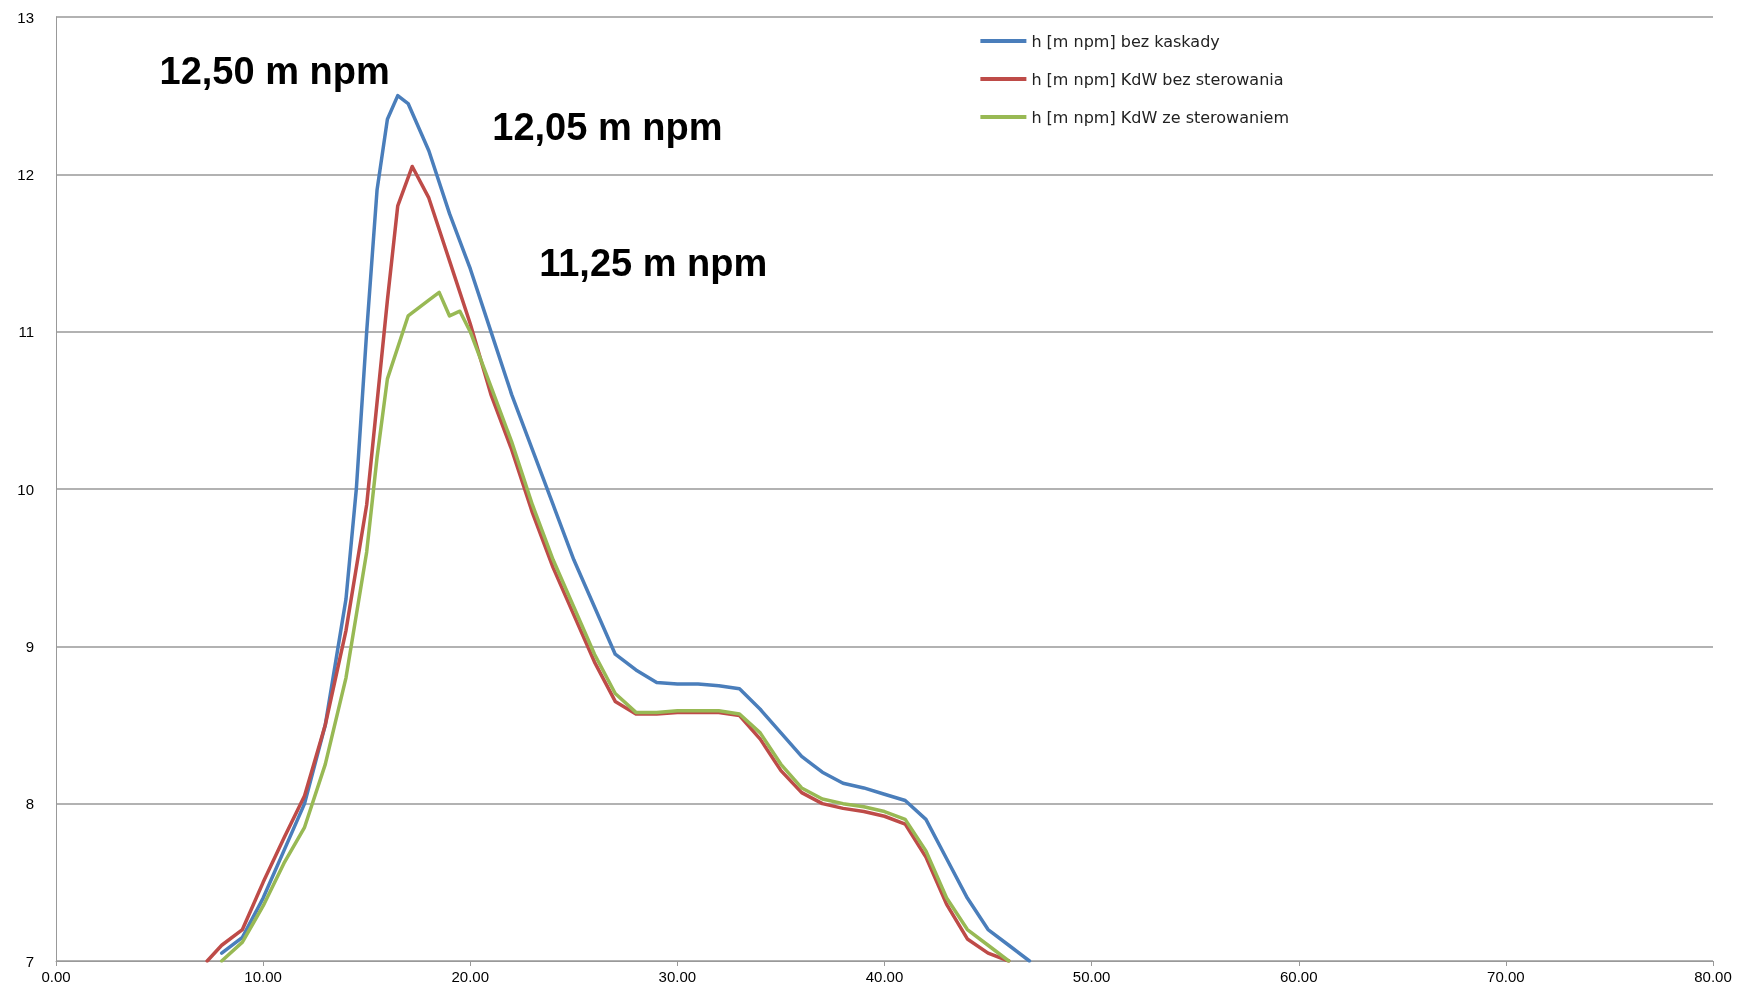  I want to click on y-tick-label: 7, so click(29, 961).